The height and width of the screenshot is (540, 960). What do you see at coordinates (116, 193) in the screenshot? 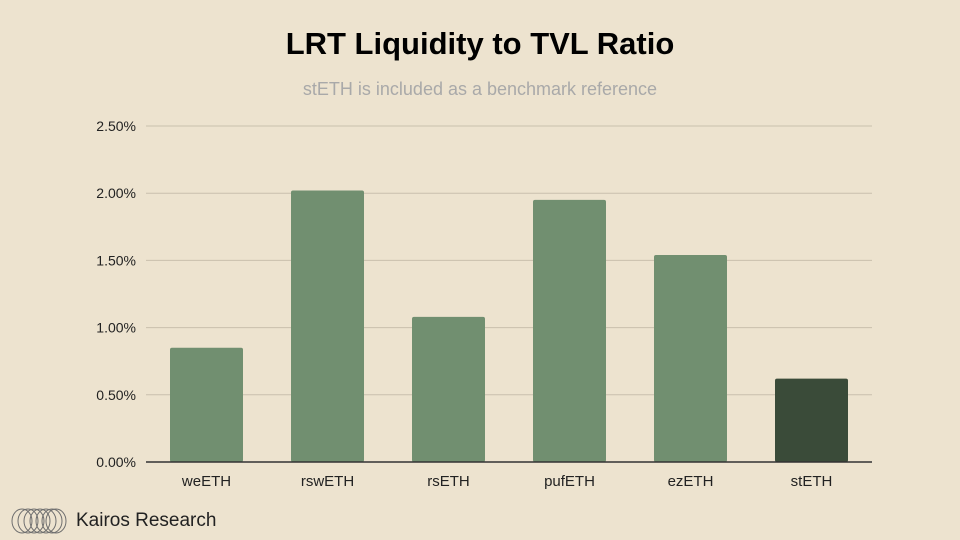
I see `y-tick-label: 2.00%` at bounding box center [116, 193].